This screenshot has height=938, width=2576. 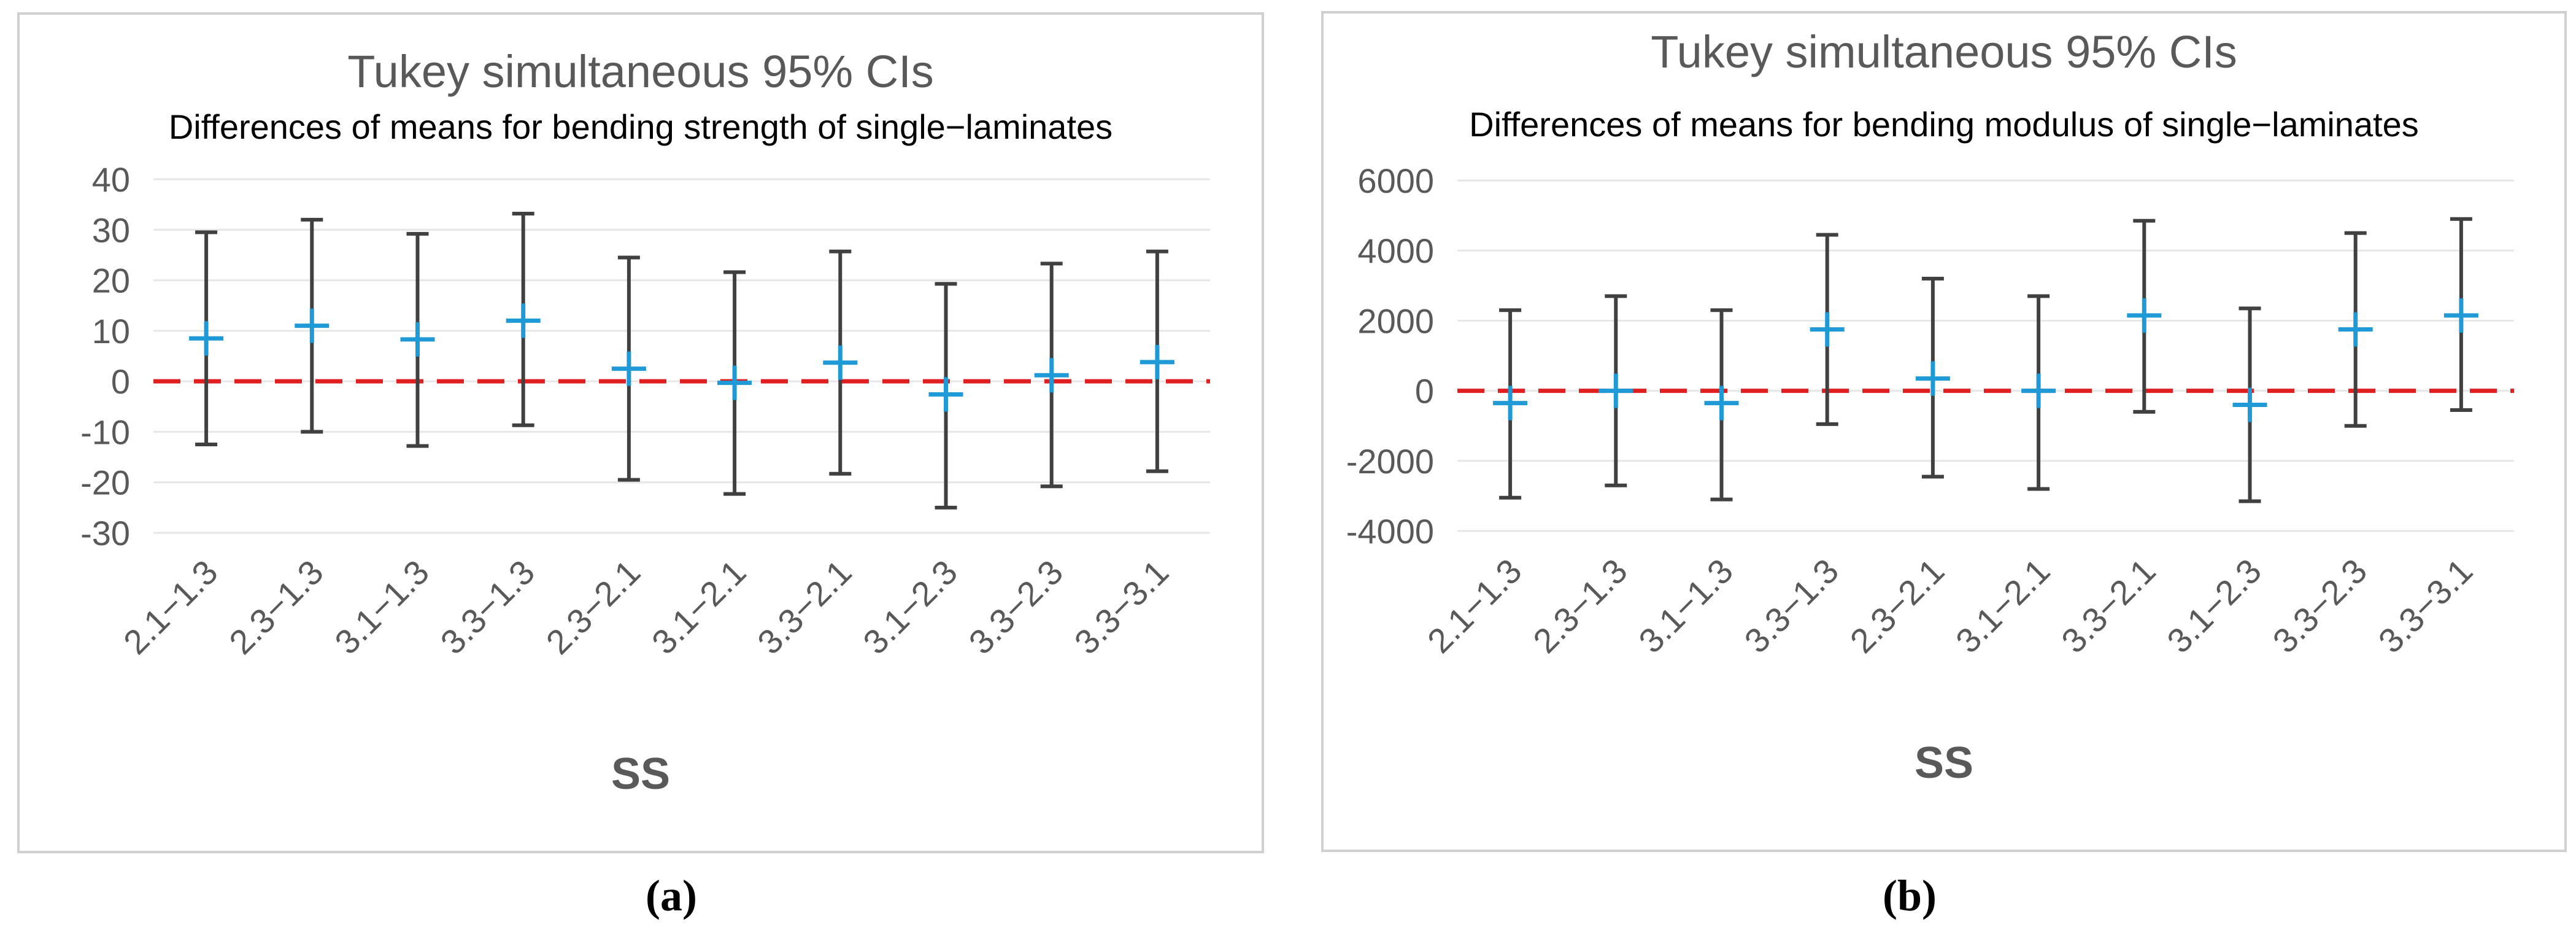 I want to click on y-tick-label: 4000, so click(x=1395, y=250).